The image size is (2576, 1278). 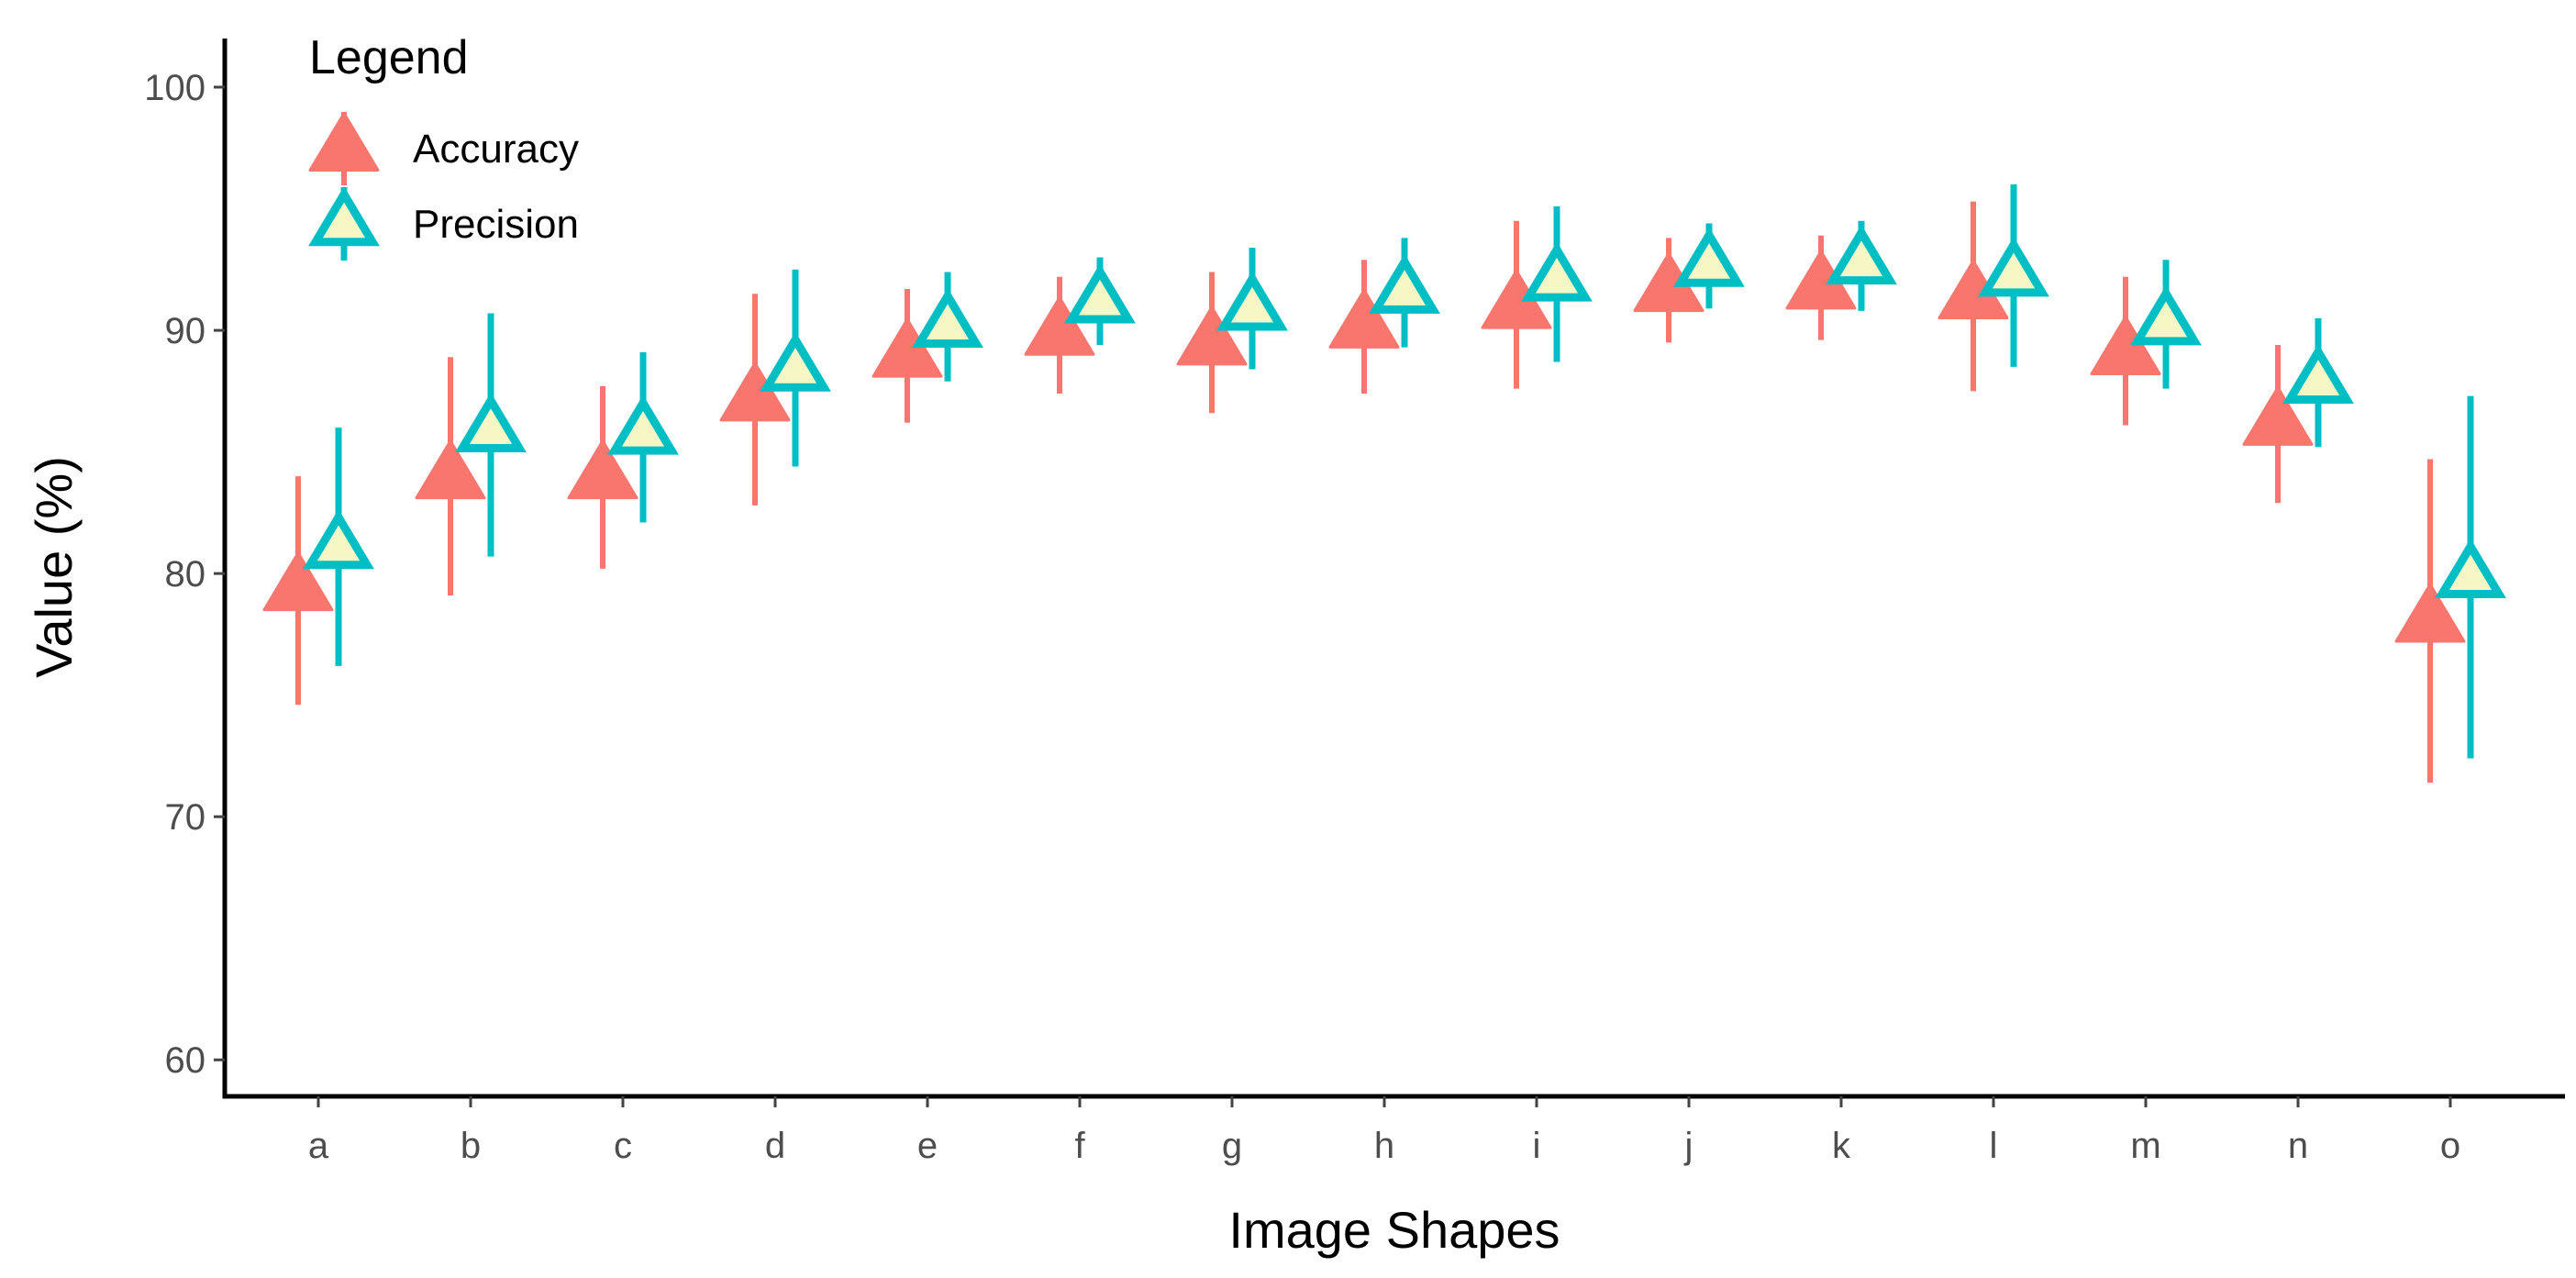 I want to click on x-tick-label: b, so click(x=471, y=1146).